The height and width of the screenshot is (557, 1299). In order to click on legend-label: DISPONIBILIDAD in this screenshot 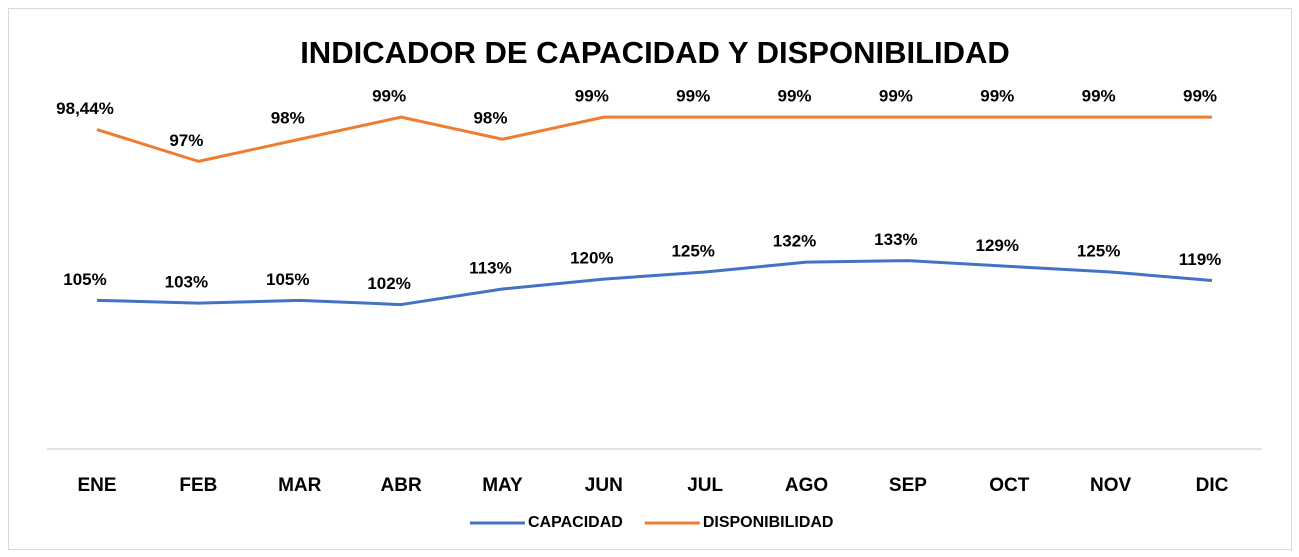, I will do `click(768, 522)`.